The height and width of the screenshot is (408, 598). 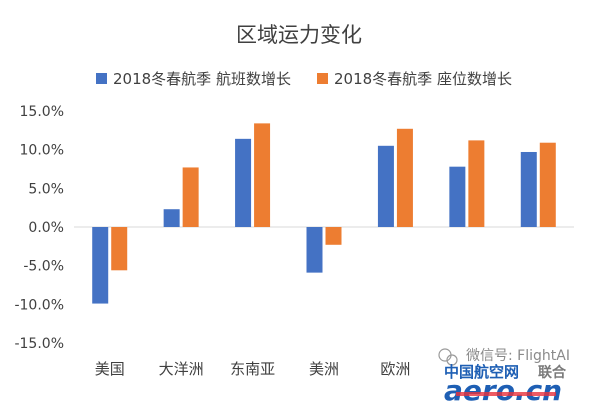 I want to click on watermark-logo-cn: 中国航空网, so click(x=481, y=372).